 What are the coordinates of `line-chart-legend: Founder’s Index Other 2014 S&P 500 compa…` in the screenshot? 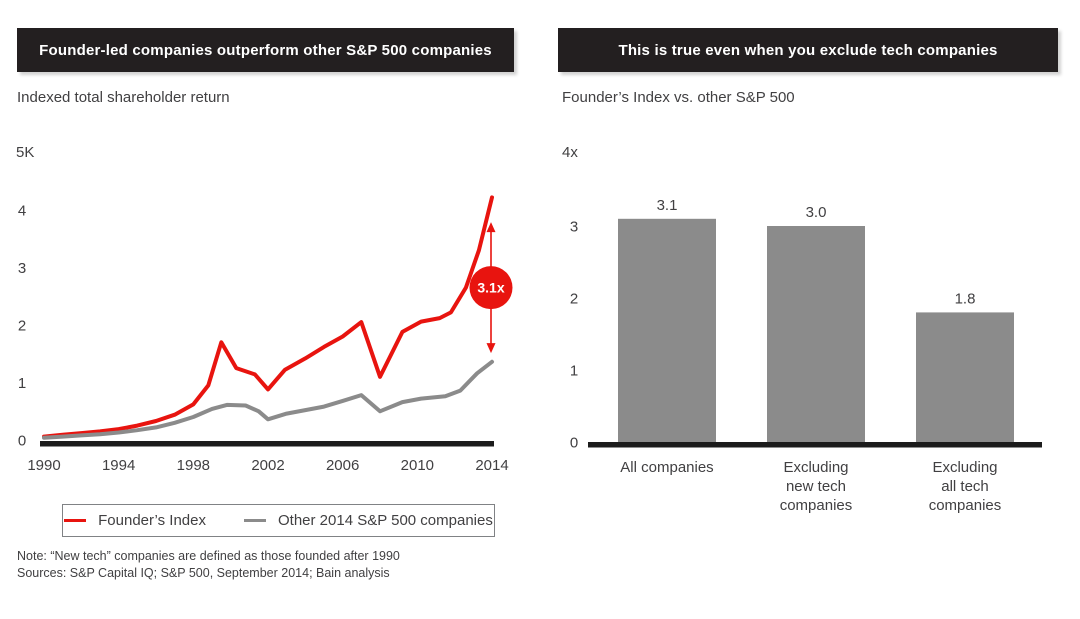 It's located at (278, 520).